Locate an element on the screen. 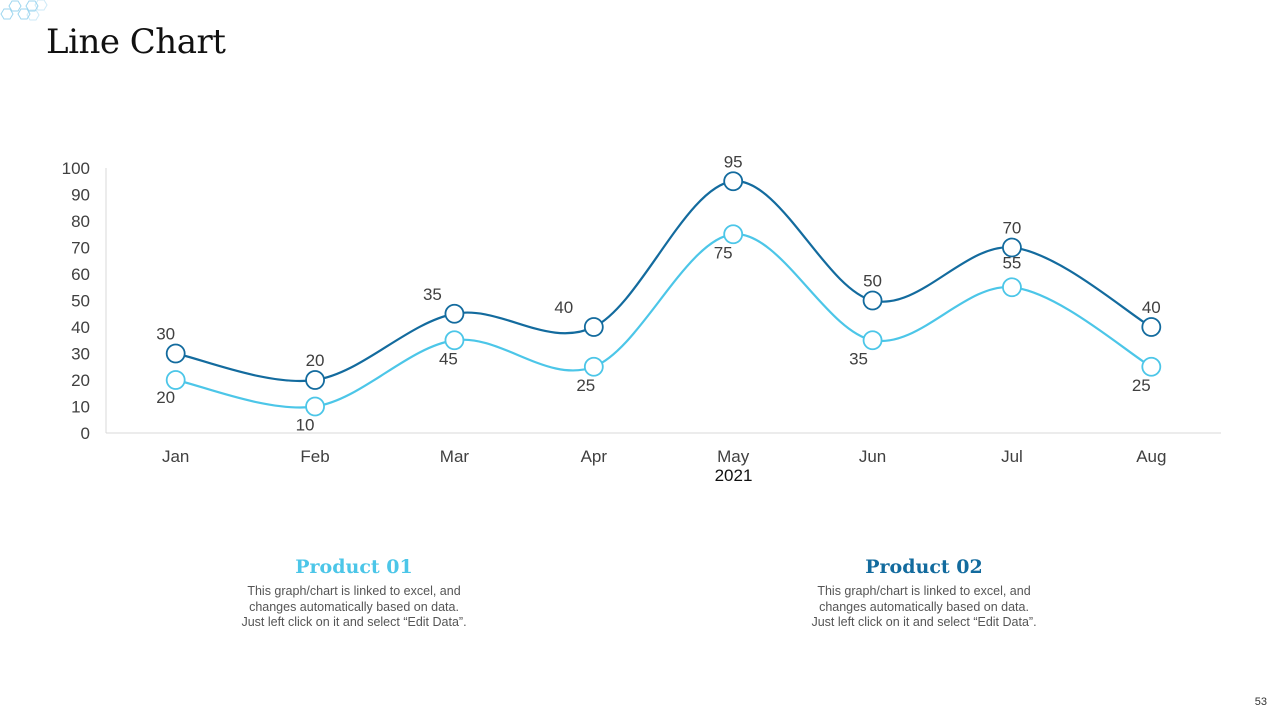 The width and height of the screenshot is (1280, 720). data-label: 95 is located at coordinates (733, 161).